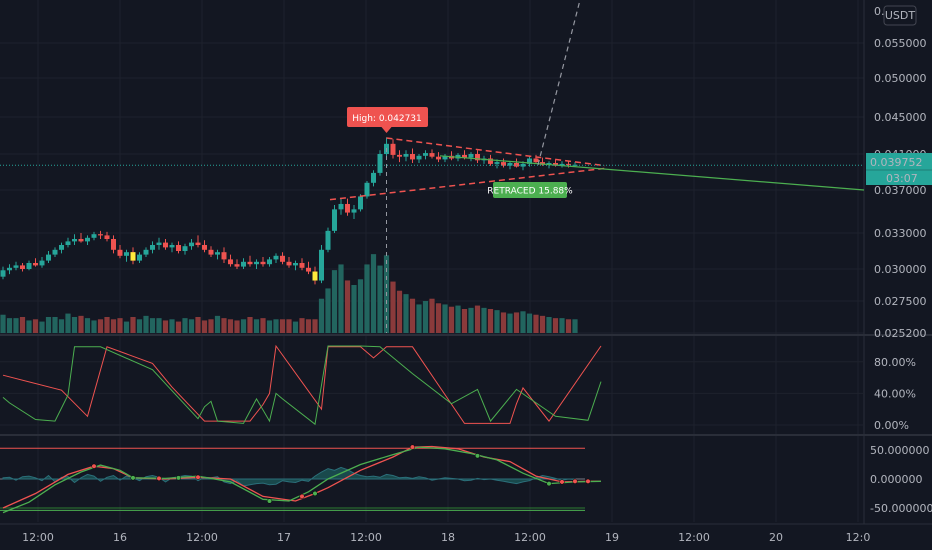 This screenshot has width=932, height=550. What do you see at coordinates (652, 173) in the screenshot?
I see `trend-line` at bounding box center [652, 173].